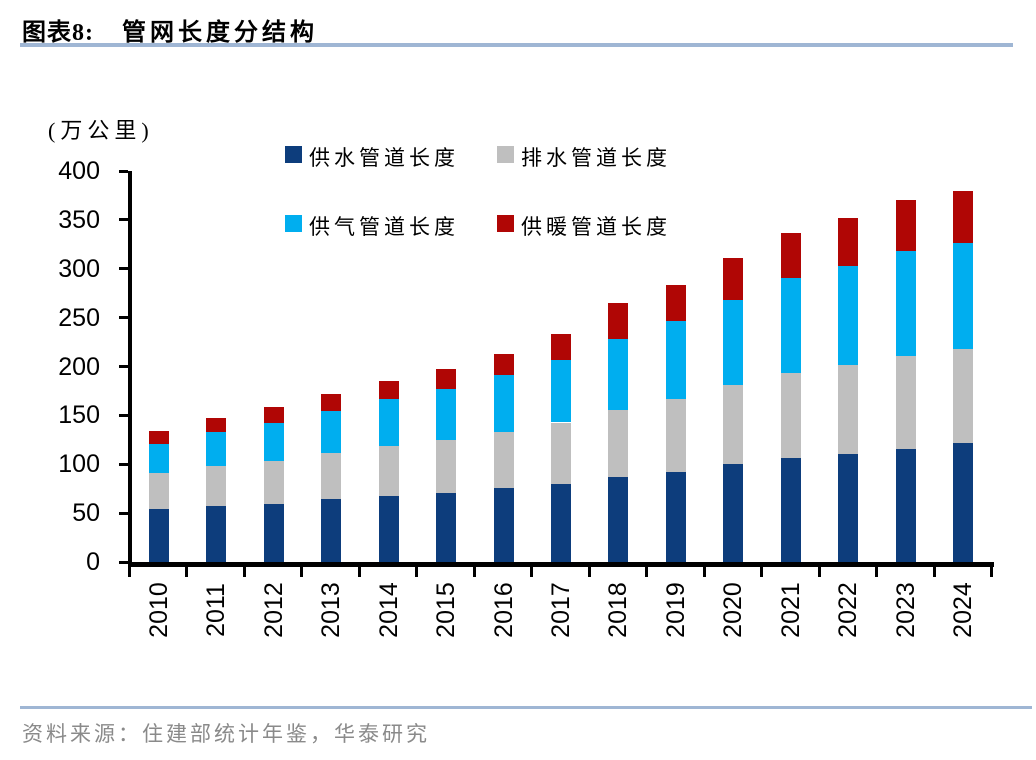 The width and height of the screenshot is (1036, 760). I want to click on x-category-label: 2021, so click(790, 610).